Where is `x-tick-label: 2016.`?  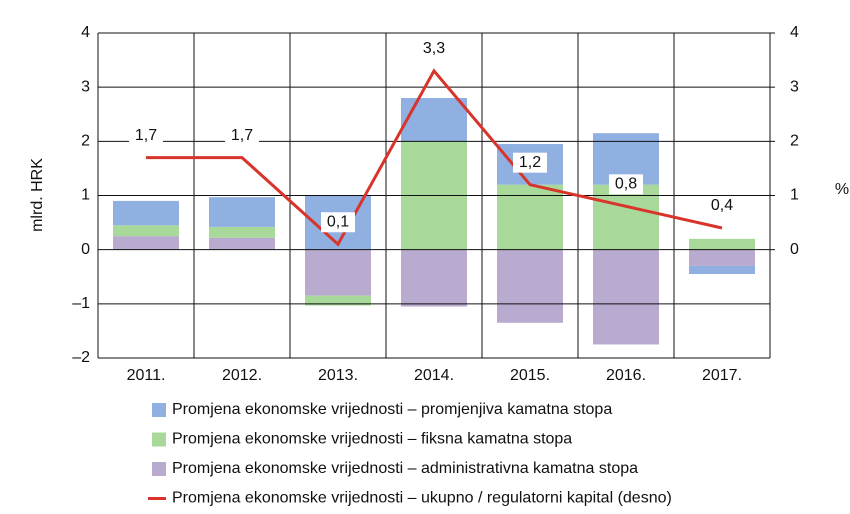
x-tick-label: 2016. is located at coordinates (626, 375).